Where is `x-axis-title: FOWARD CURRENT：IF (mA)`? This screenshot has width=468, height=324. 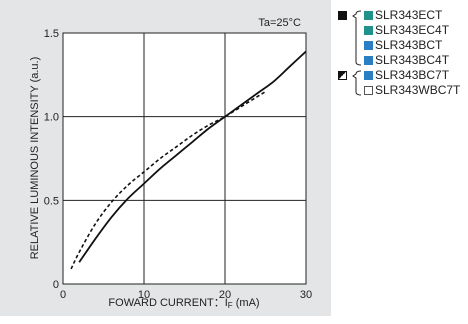 x-axis-title: FOWARD CURRENT：IF (mA) is located at coordinates (183, 303).